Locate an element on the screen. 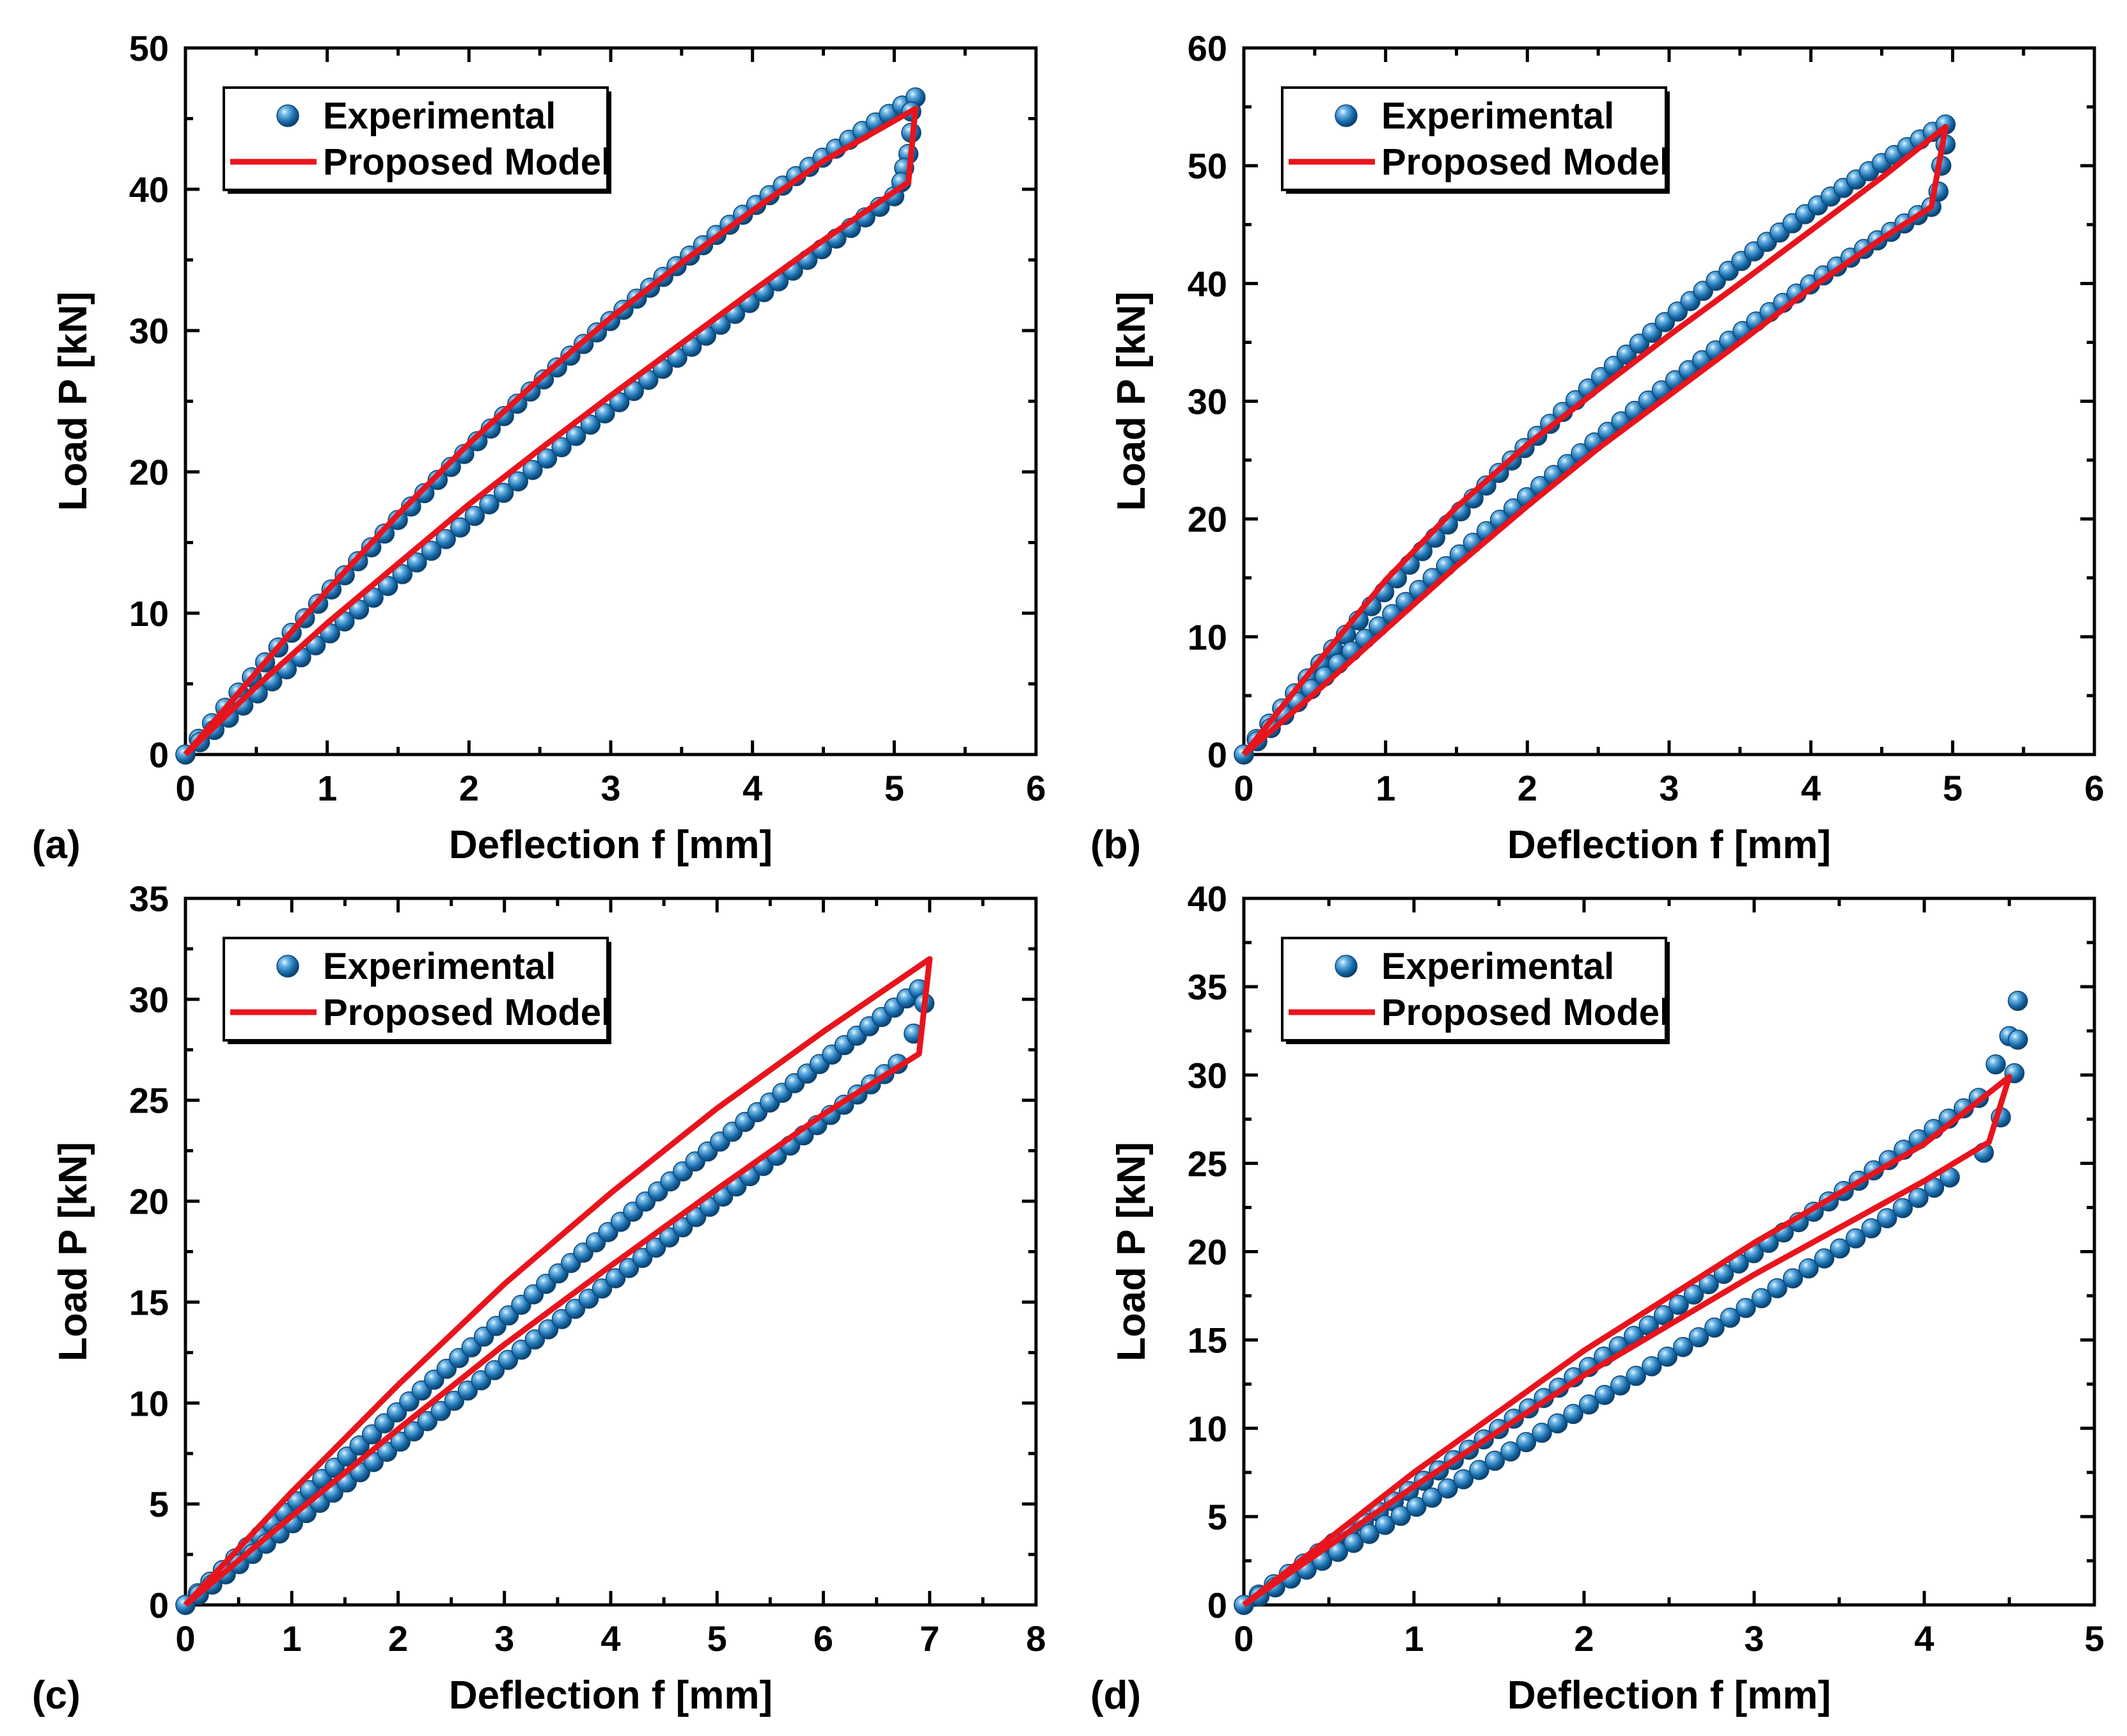 The image size is (2127, 1736). y-tick-label: 0 is located at coordinates (1217, 755).